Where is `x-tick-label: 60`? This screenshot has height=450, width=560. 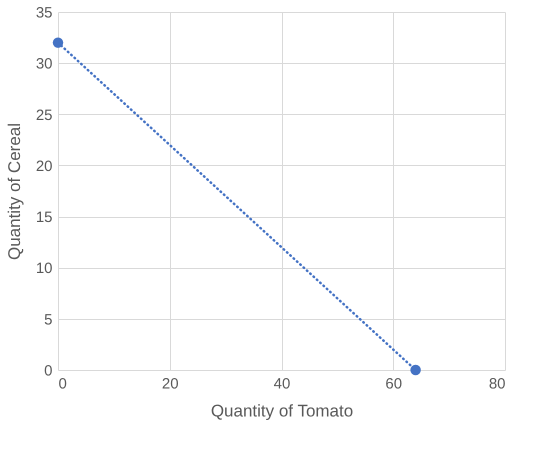
x-tick-label: 60 is located at coordinates (393, 384).